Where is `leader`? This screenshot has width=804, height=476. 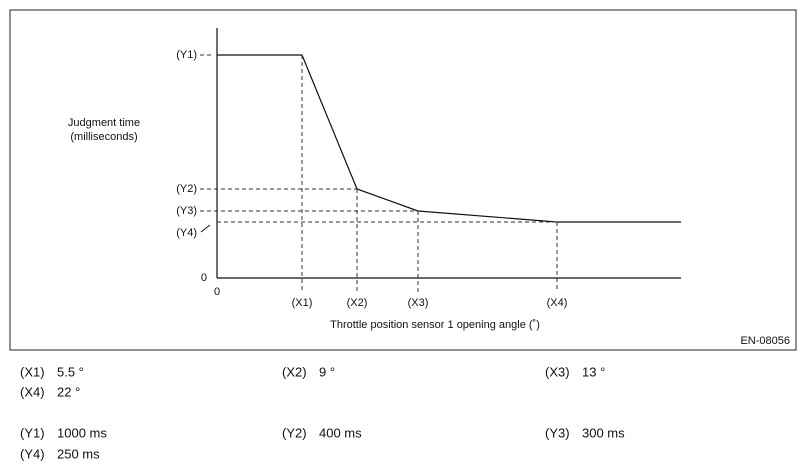
leader is located at coordinates (205, 228).